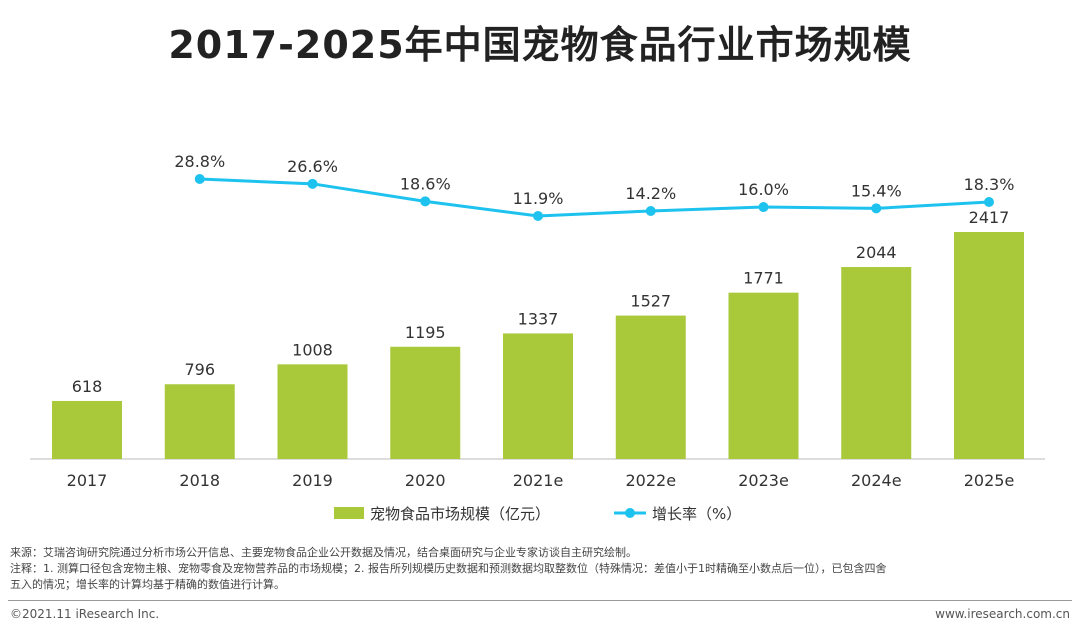 Image resolution: width=1080 pixels, height=634 pixels. I want to click on footer-divider, so click(540, 600).